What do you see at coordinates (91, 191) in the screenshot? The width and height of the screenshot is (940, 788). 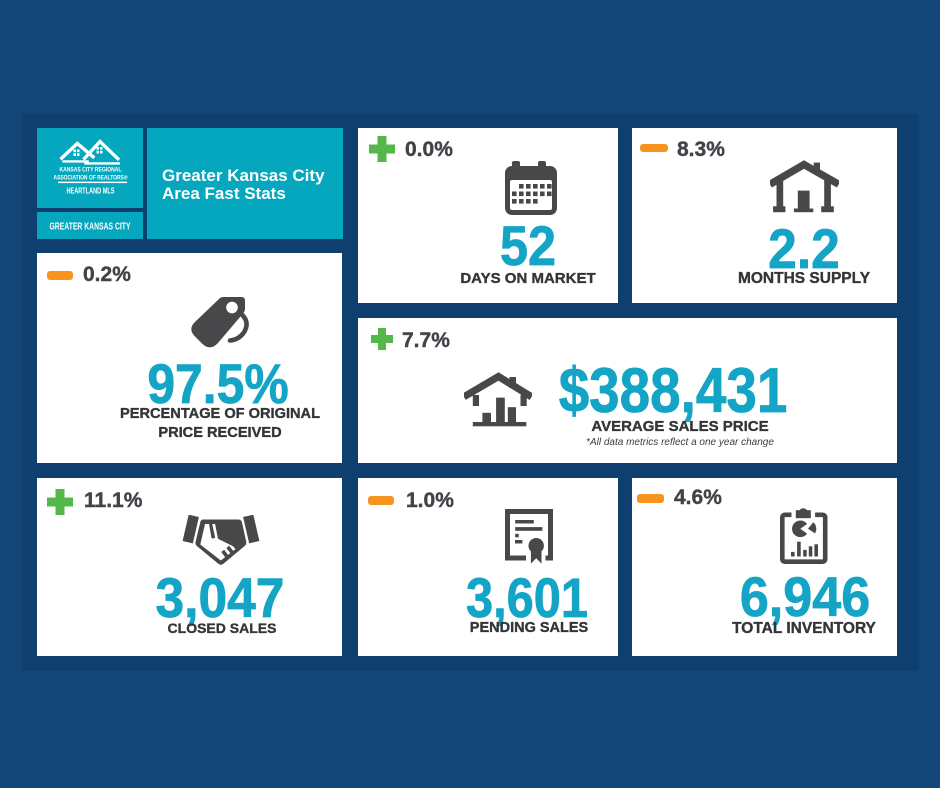 I see `svg-text: HEARTLAND MLS` at bounding box center [91, 191].